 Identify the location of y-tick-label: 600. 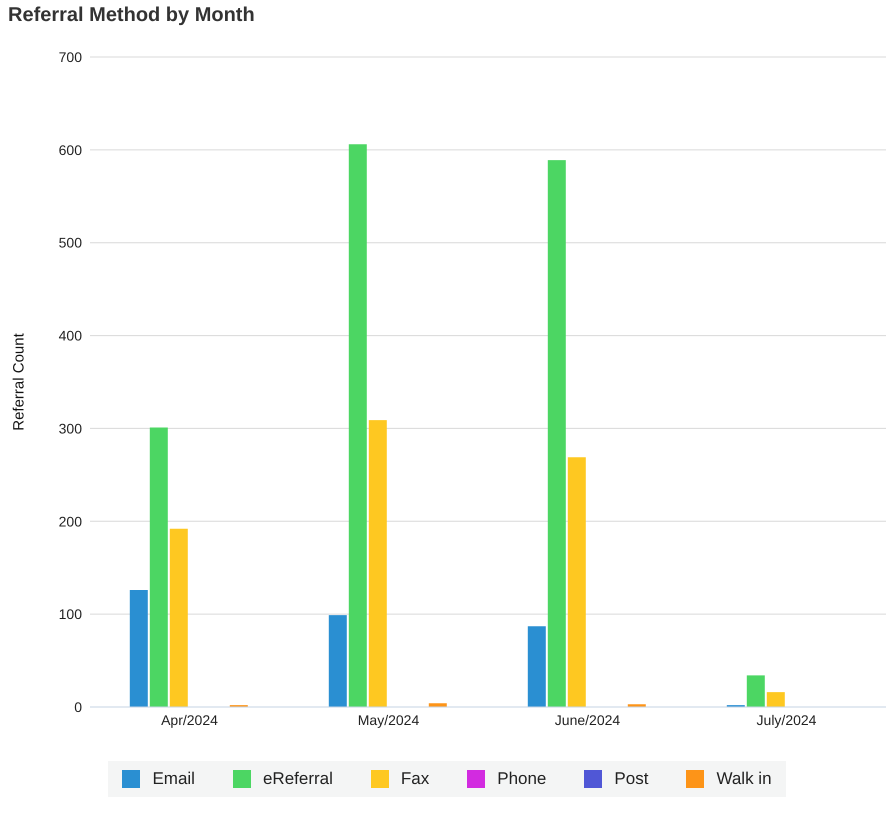
(70, 150).